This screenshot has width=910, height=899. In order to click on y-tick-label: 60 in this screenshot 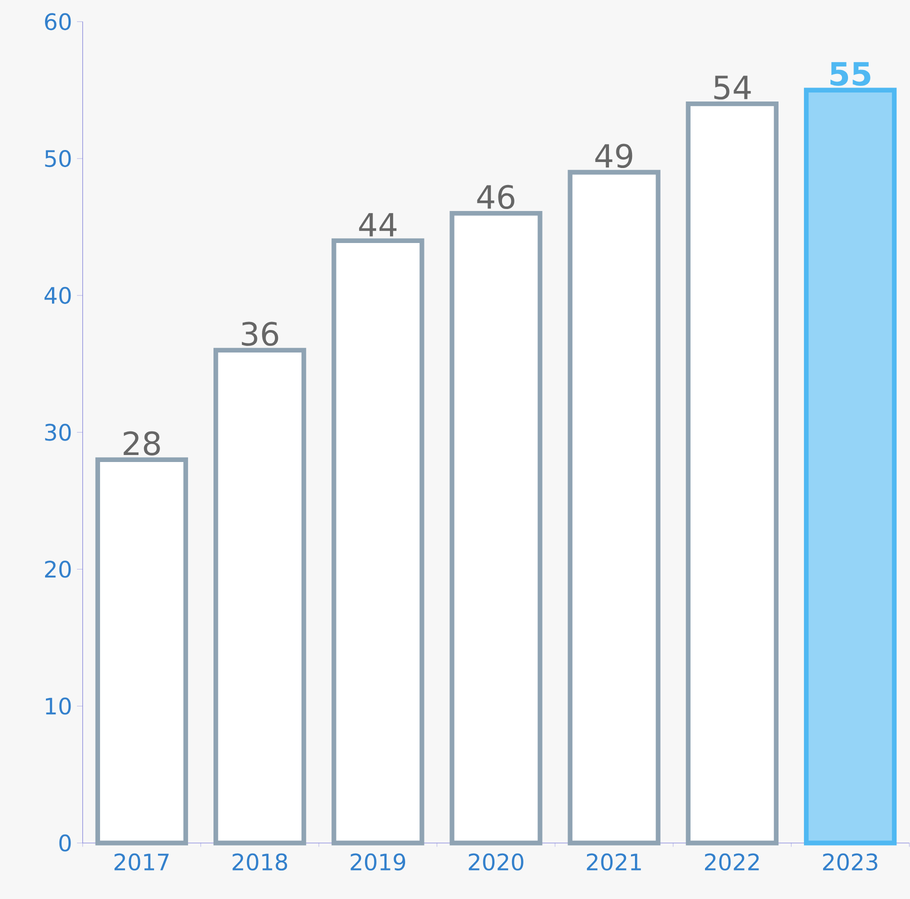, I will do `click(58, 21)`.